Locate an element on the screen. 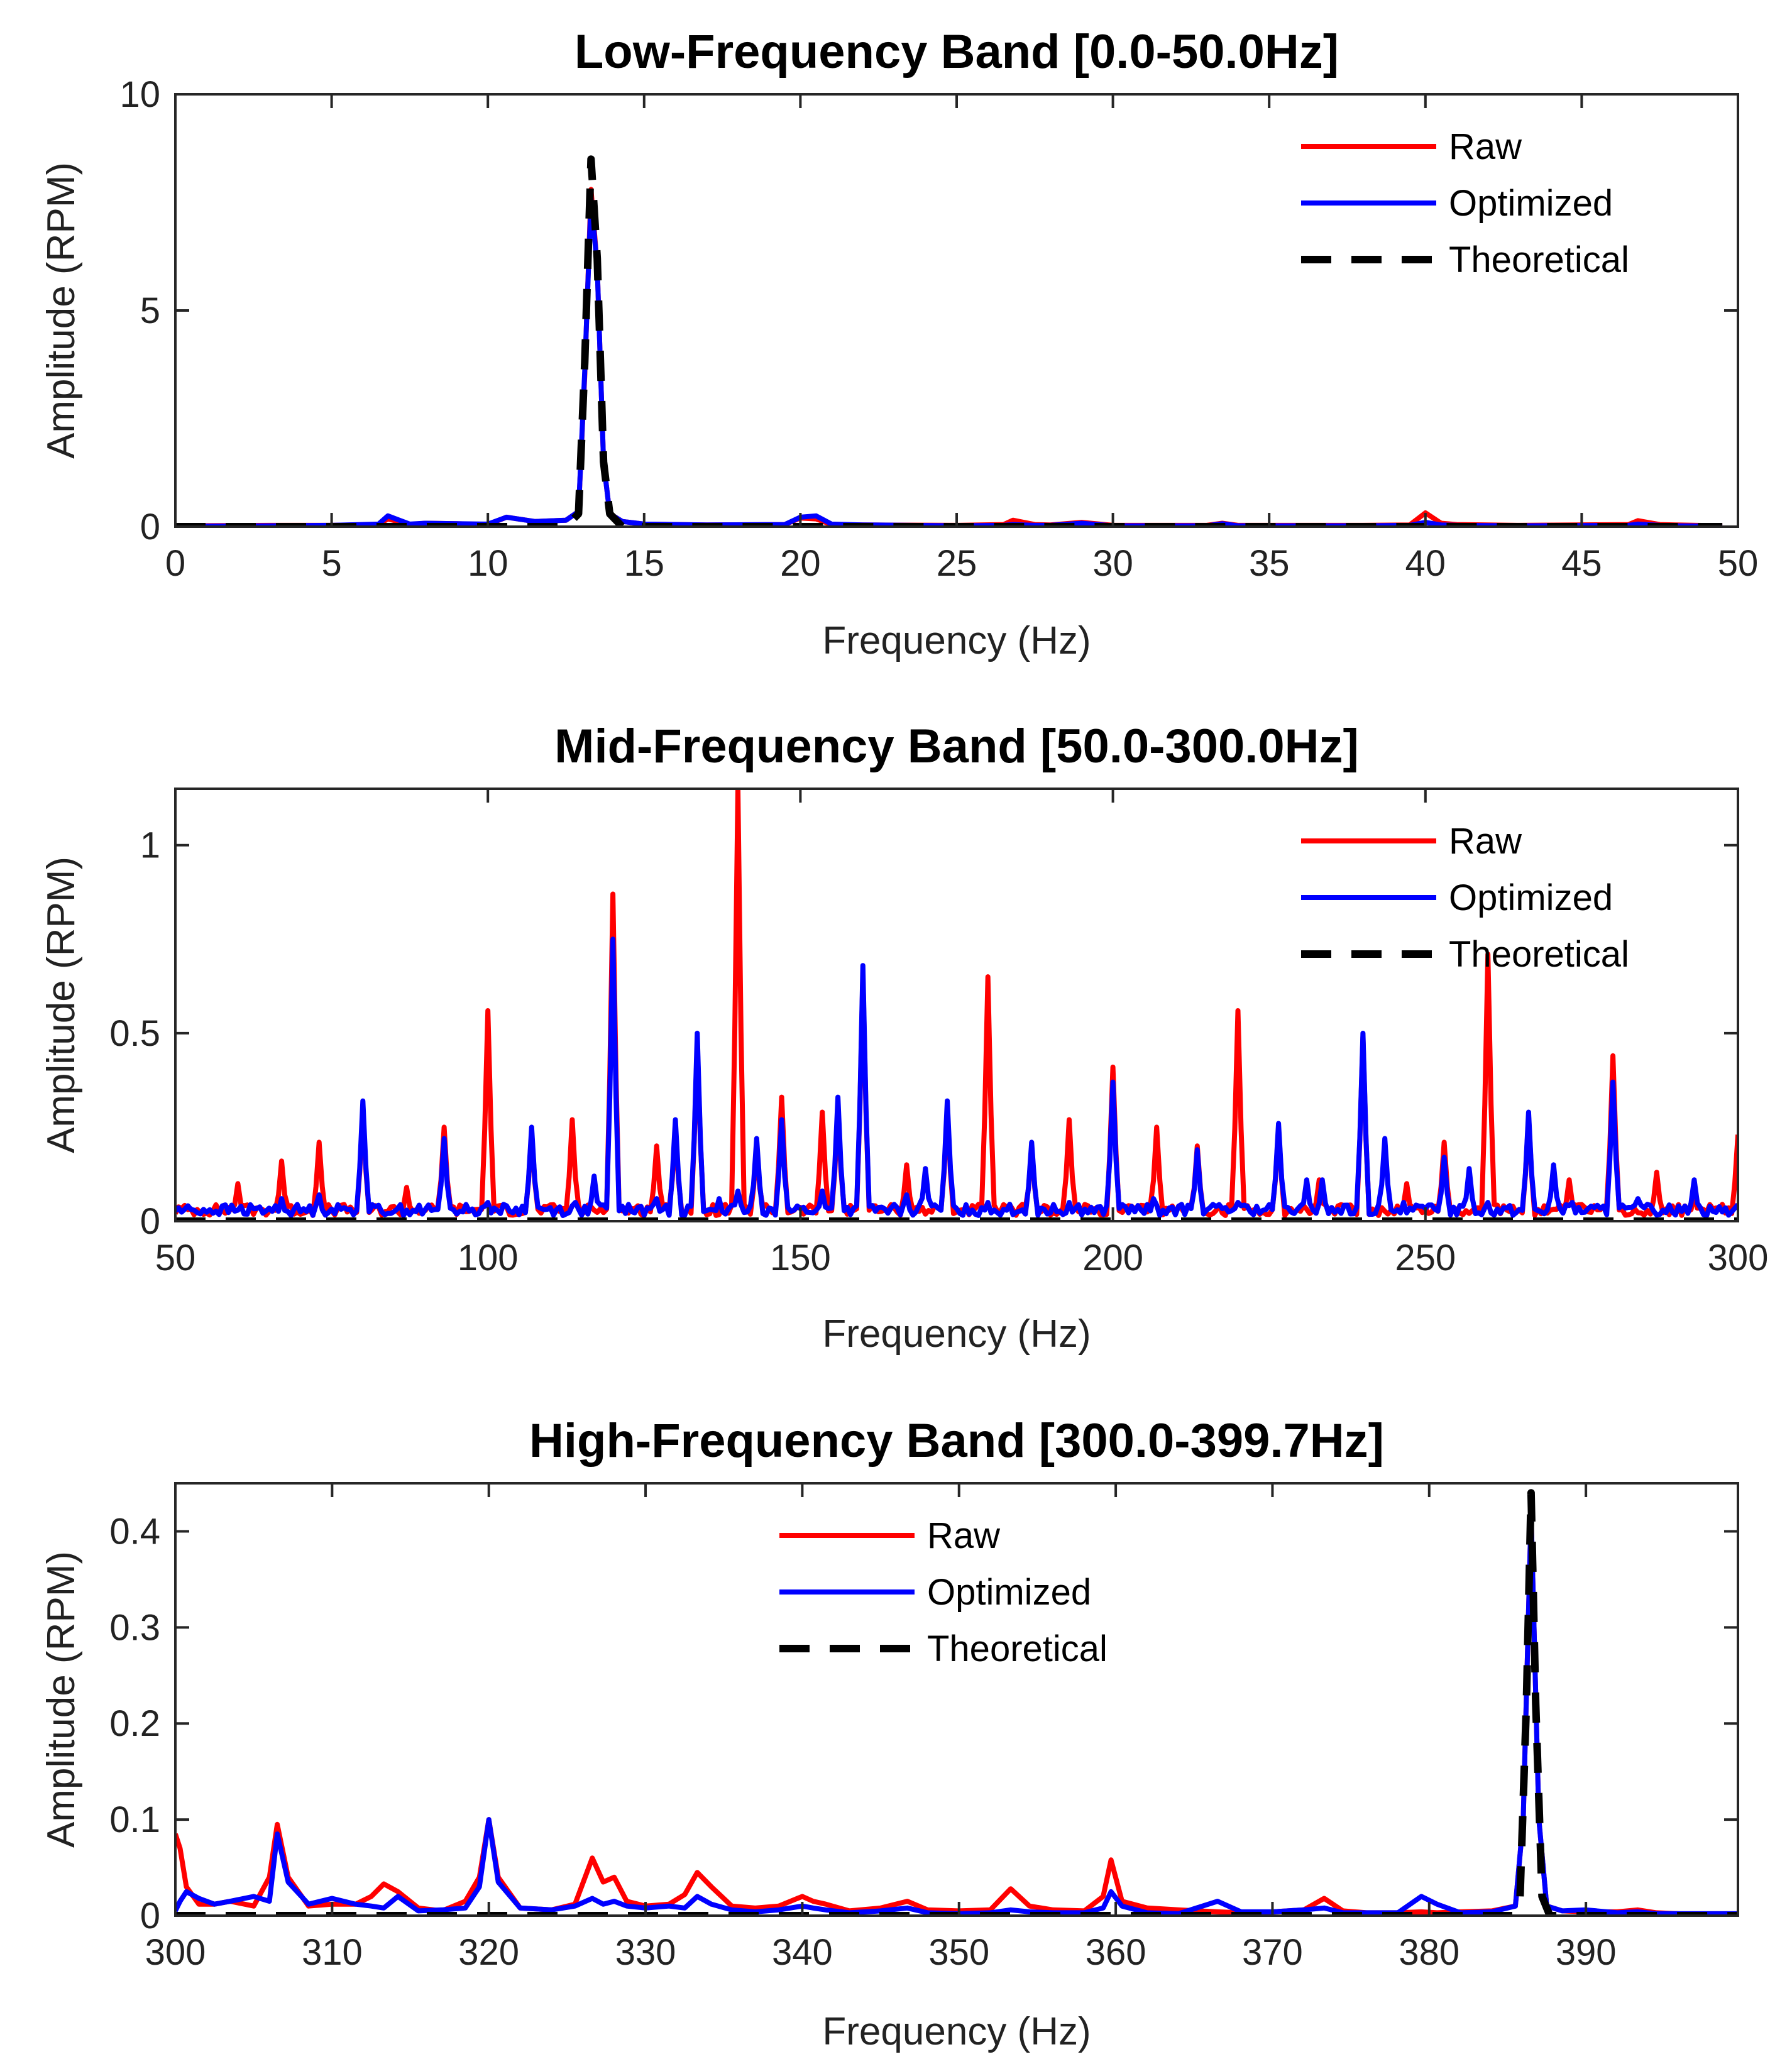 This screenshot has width=1792, height=2064. chart-title: Low-Frequency Band [0.0-50.0Hz] is located at coordinates (956, 52).